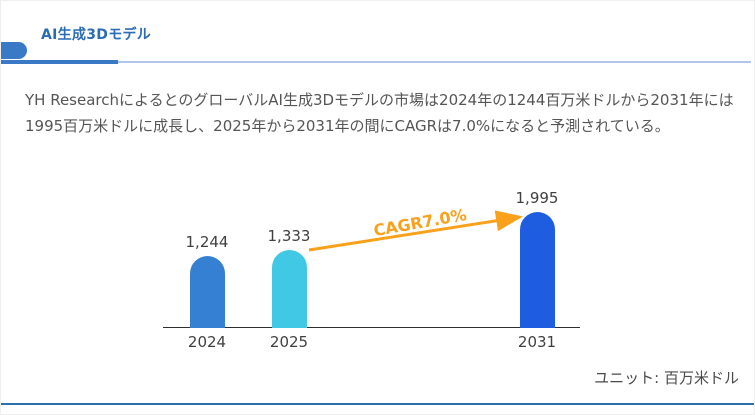 The image size is (755, 415). What do you see at coordinates (96, 35) in the screenshot?
I see `page-title: AI生成3Dモデル` at bounding box center [96, 35].